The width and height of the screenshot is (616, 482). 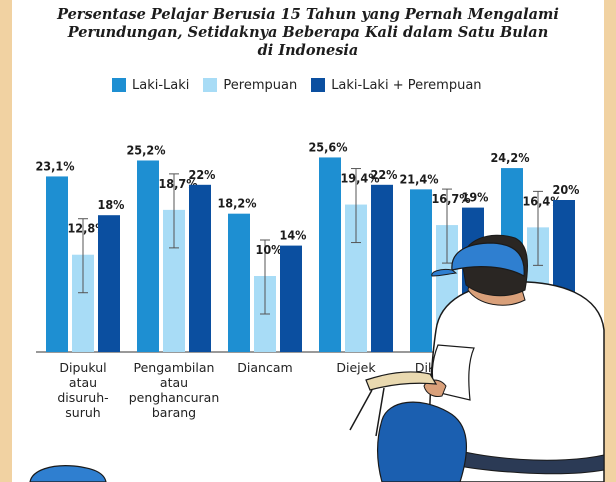 What do you see at coordinates (488, 259) in the screenshot?
I see `student-cap-icon` at bounding box center [488, 259].